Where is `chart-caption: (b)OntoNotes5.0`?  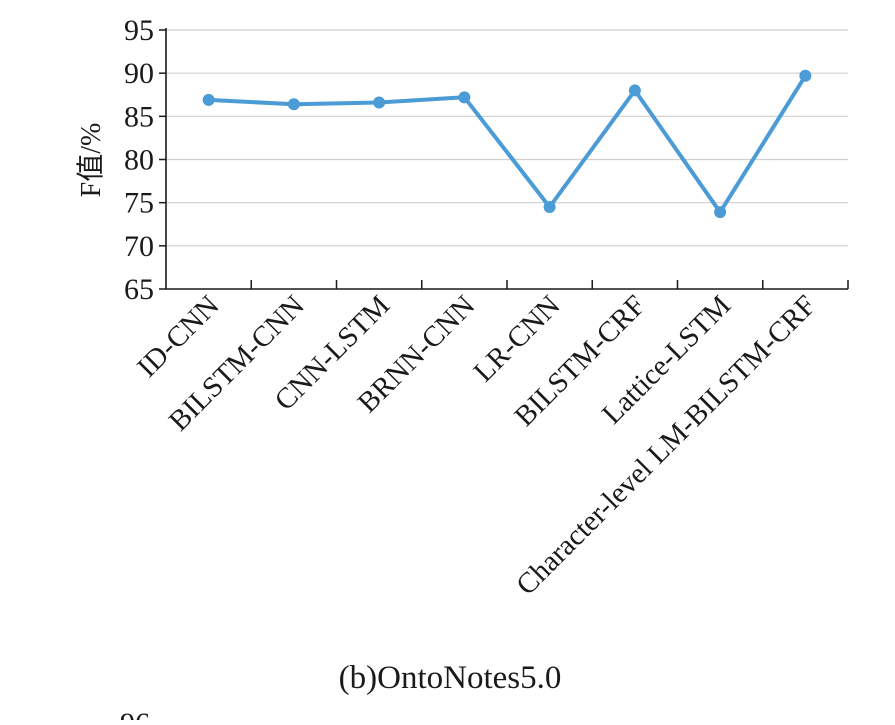 chart-caption: (b)OntoNotes5.0 is located at coordinates (450, 678).